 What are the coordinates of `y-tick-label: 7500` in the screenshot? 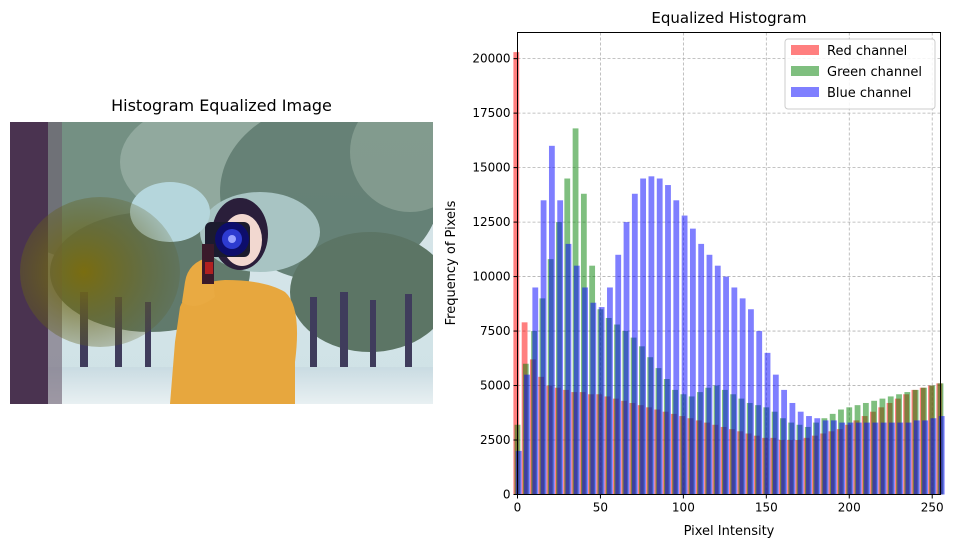 It's located at (495, 331).